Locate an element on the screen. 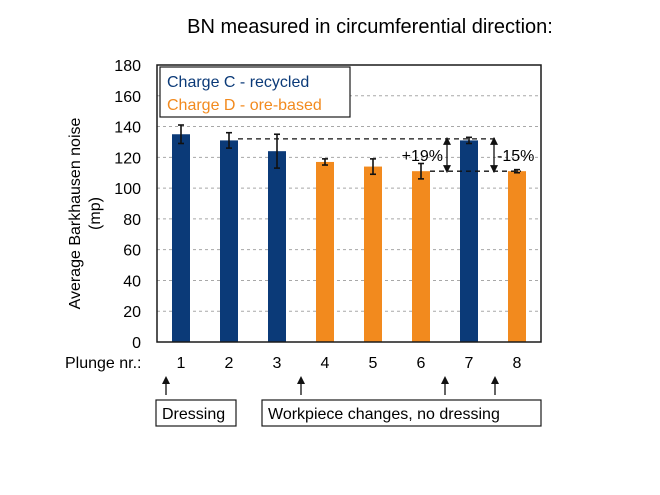 The width and height of the screenshot is (660, 495). error-bars-group is located at coordinates (349, 152).